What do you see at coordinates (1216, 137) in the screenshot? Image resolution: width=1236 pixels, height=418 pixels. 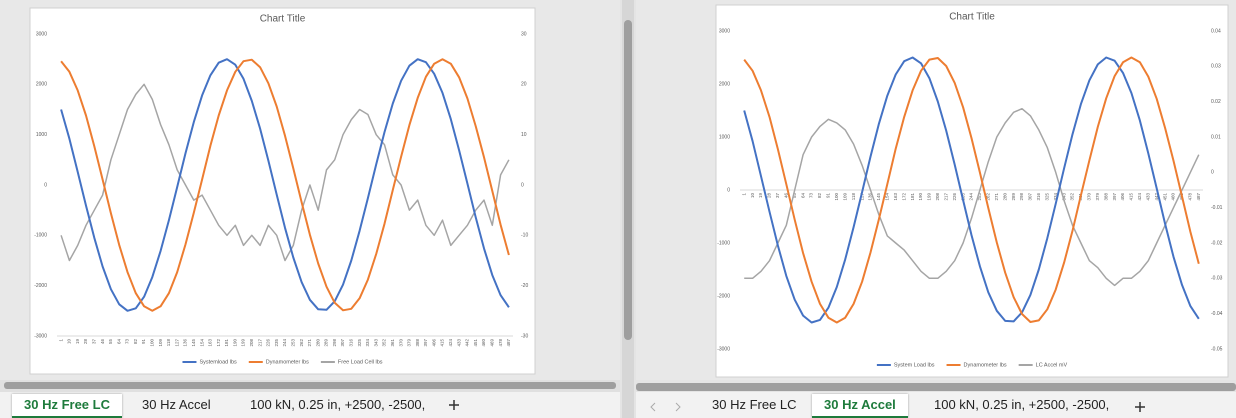 I see `y2-tick-label: 0.01` at bounding box center [1216, 137].